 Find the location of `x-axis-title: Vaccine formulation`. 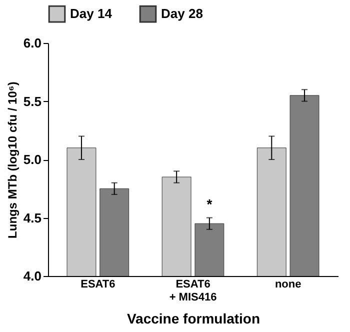

x-axis-title: Vaccine formulation is located at coordinates (193, 318).